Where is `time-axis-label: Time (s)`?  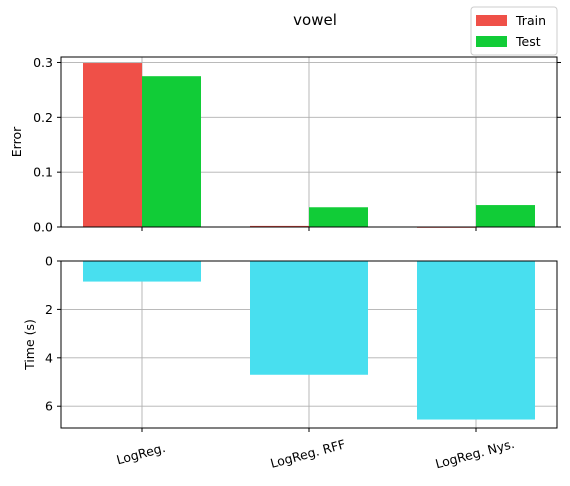
time-axis-label: Time (s) is located at coordinates (29, 345).